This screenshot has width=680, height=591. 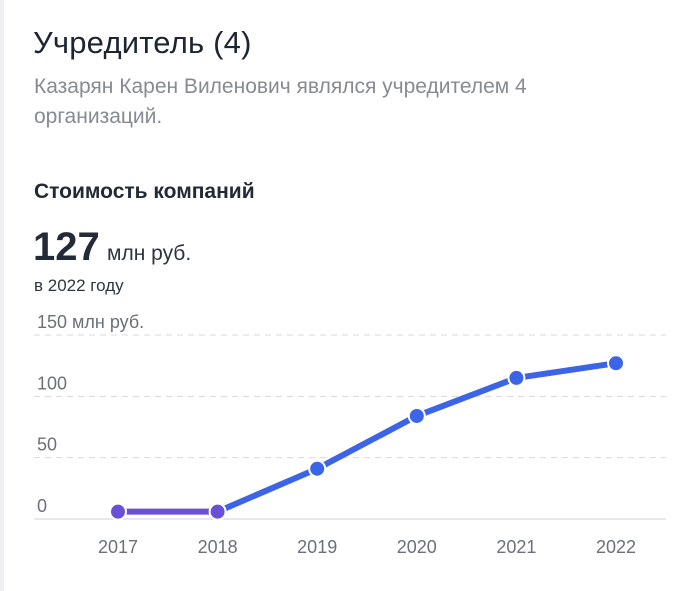 What do you see at coordinates (218, 547) in the screenshot?
I see `x-tick-label: 2018` at bounding box center [218, 547].